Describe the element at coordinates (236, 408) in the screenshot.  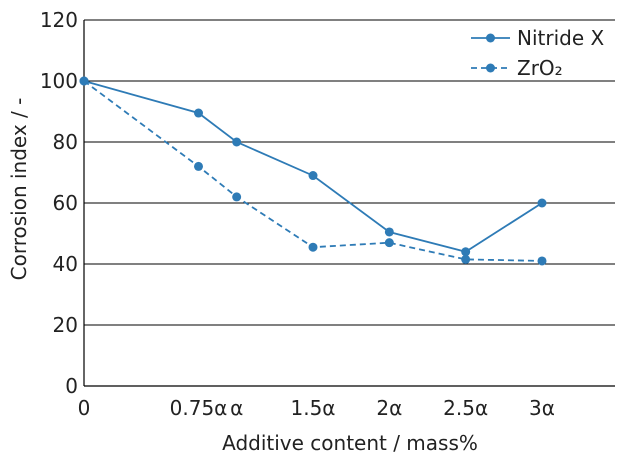
I see `x-tick-label: α` at that location.